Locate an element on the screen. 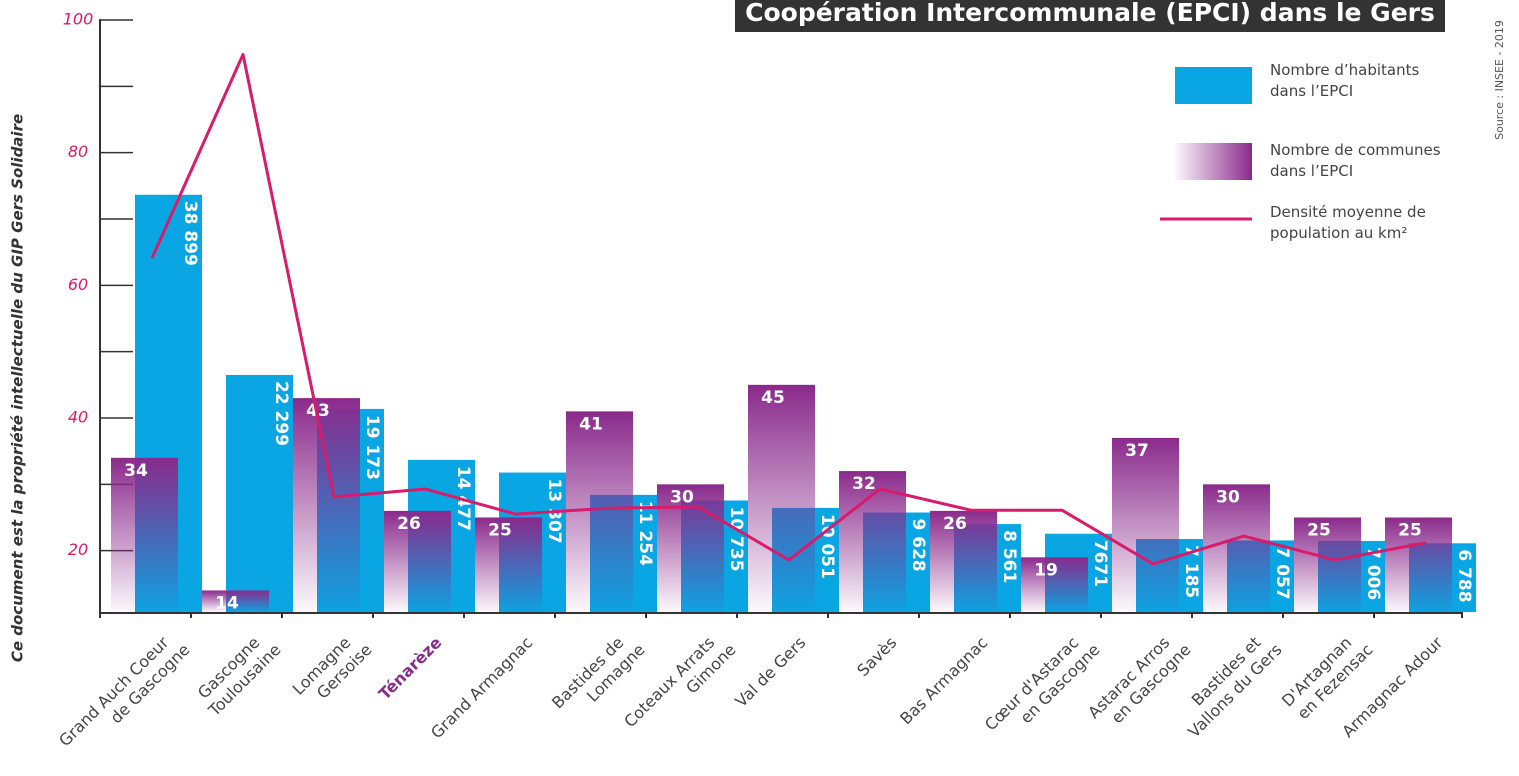 This screenshot has height=776, width=1519. bar-label: 19 173 is located at coordinates (372, 447).